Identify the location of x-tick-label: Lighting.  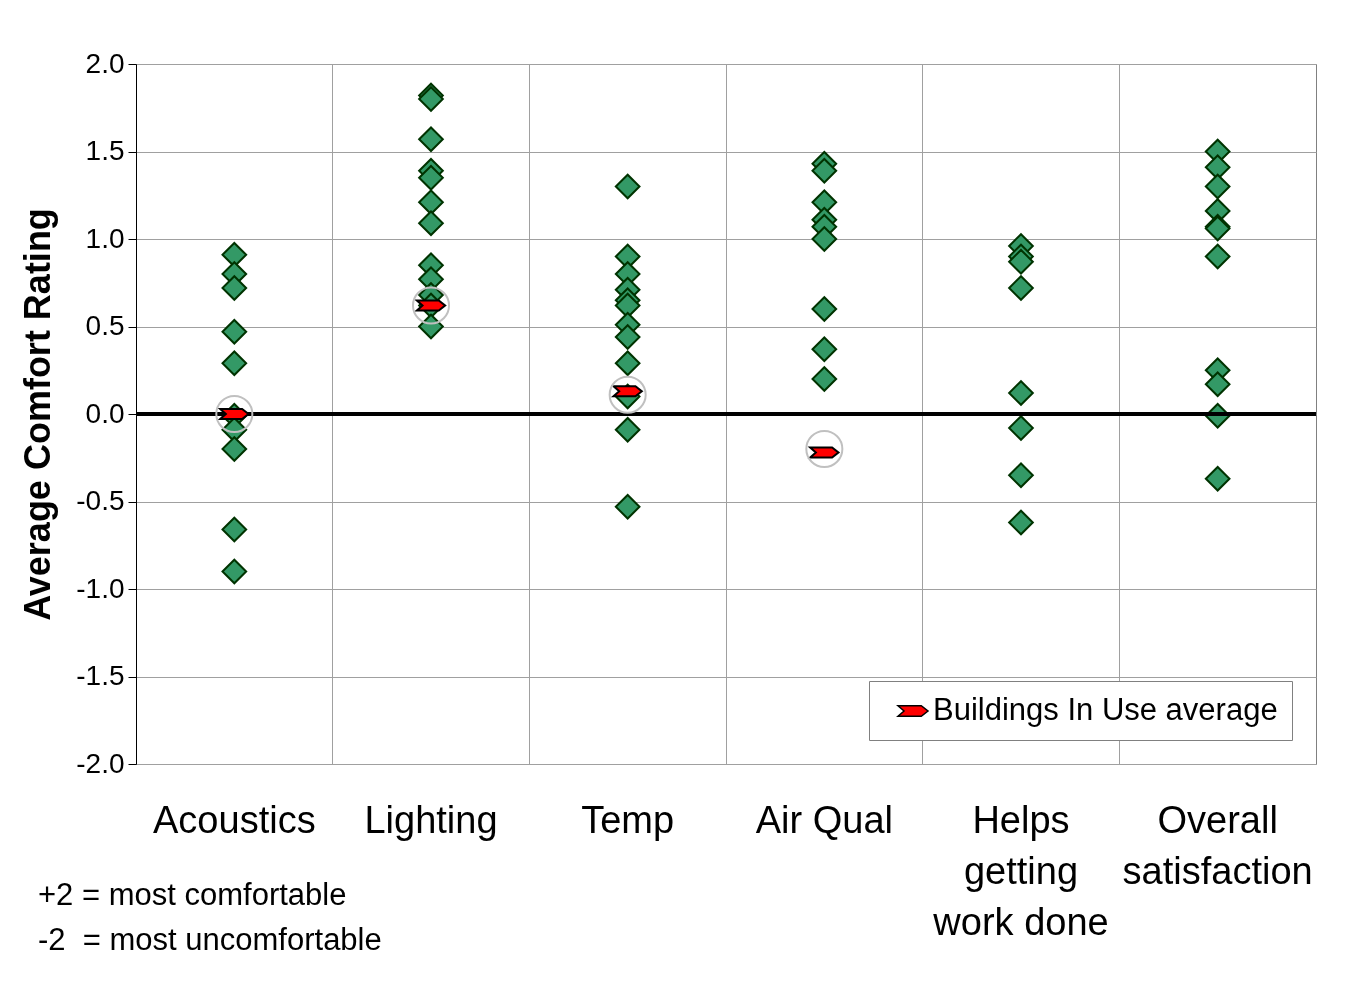
(431, 819).